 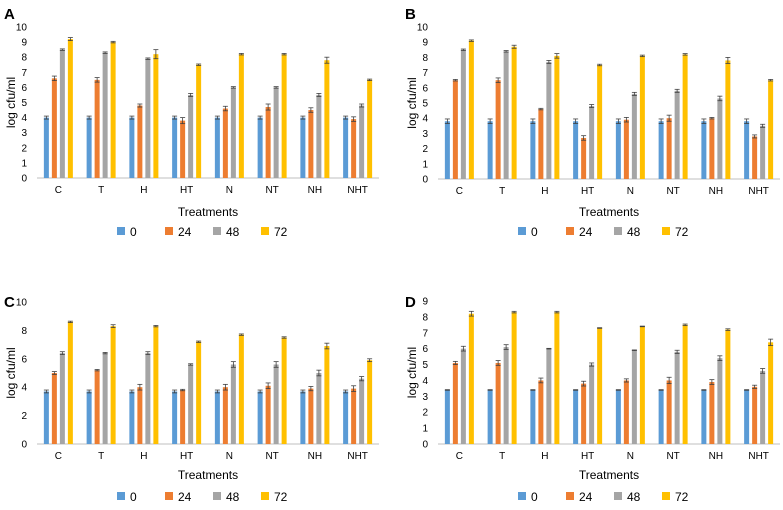 What do you see at coordinates (425, 43) in the screenshot?
I see `y-tick-label: 9` at bounding box center [425, 43].